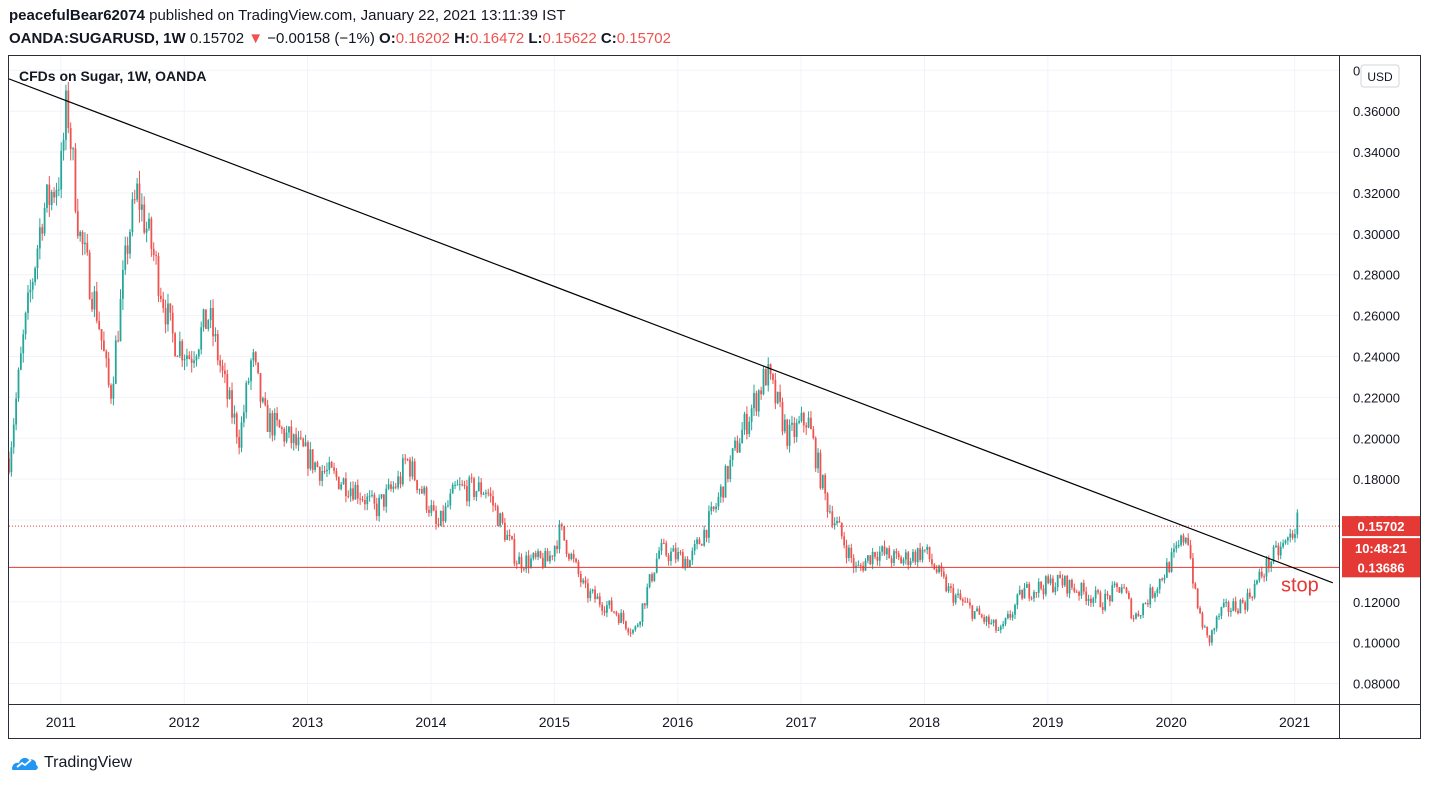 This screenshot has width=1430, height=786. I want to click on y-tick-label: 0.24000, so click(1376, 356).